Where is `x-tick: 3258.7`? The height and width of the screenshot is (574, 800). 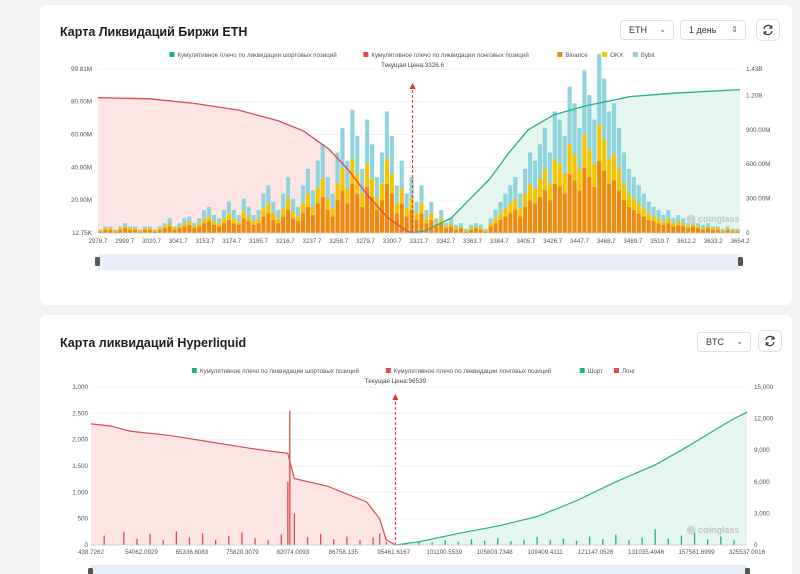
x-tick: 3258.7 is located at coordinates (338, 241).